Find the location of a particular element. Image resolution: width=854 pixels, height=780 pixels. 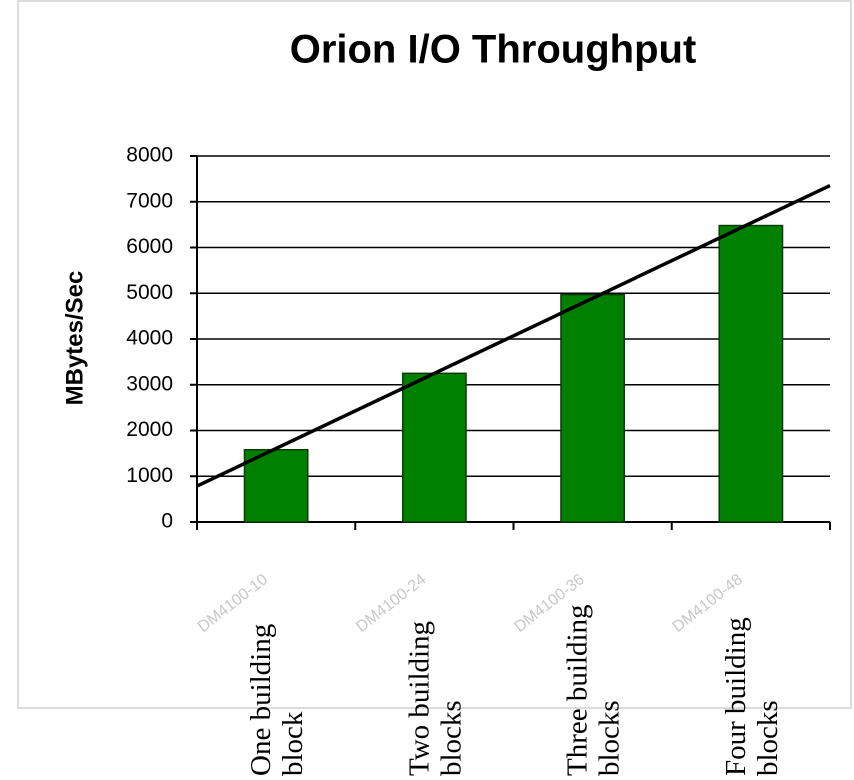

y-axis-label: MBytes/Sec is located at coordinates (74, 338).